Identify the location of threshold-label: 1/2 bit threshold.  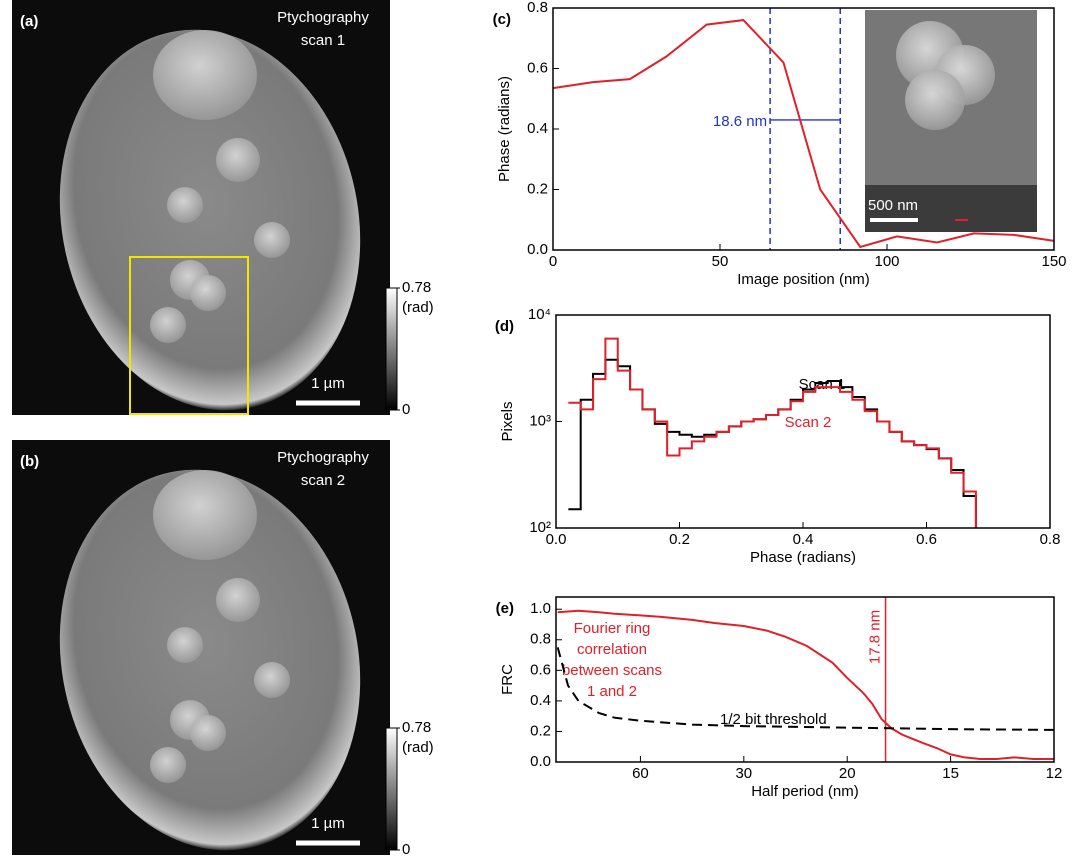
(773, 719).